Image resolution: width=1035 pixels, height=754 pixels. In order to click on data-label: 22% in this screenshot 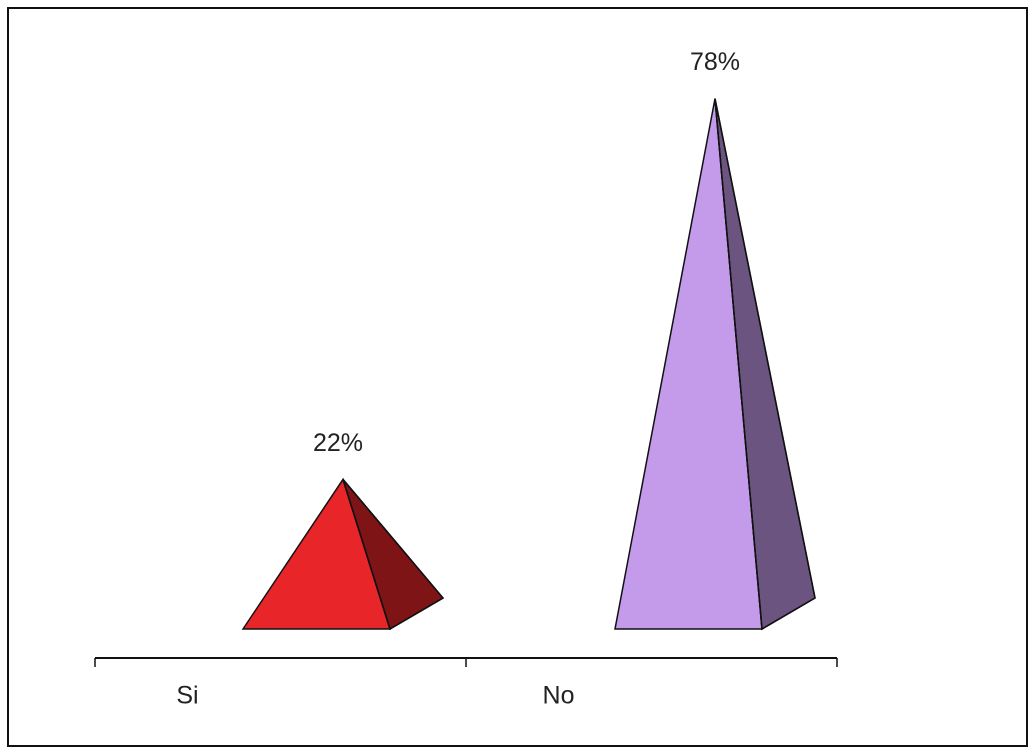, I will do `click(338, 443)`.